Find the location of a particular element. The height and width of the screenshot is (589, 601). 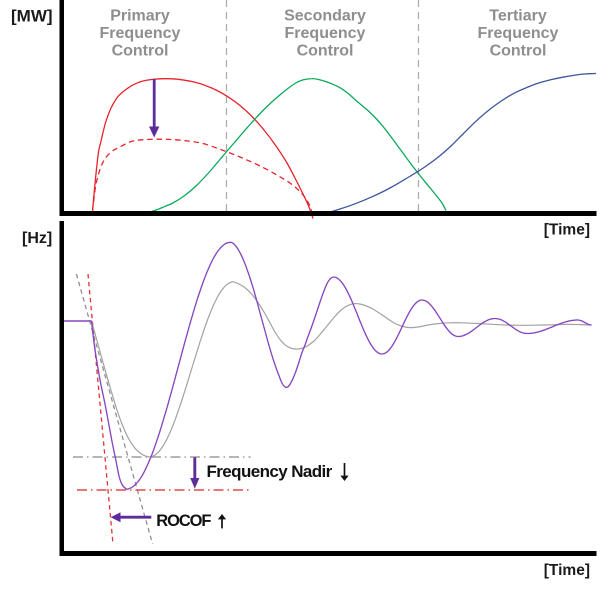

svg-text: [MW] is located at coordinates (32, 16).